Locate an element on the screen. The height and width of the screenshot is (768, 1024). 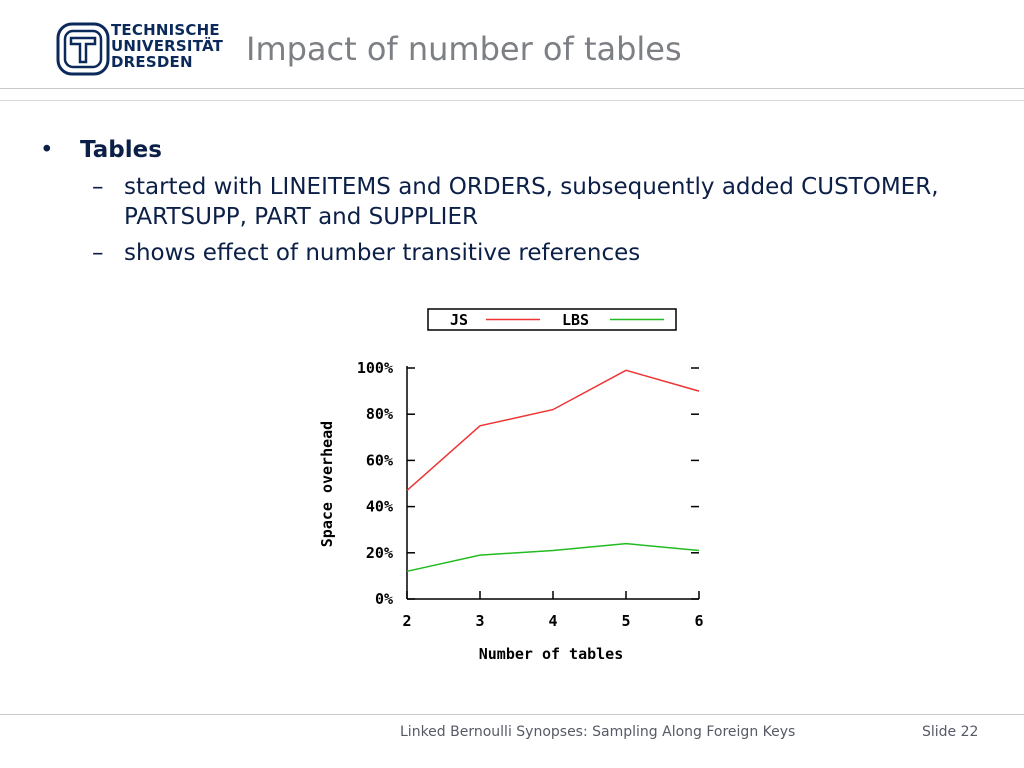
y-tick-label: 80% is located at coordinates (379, 414).